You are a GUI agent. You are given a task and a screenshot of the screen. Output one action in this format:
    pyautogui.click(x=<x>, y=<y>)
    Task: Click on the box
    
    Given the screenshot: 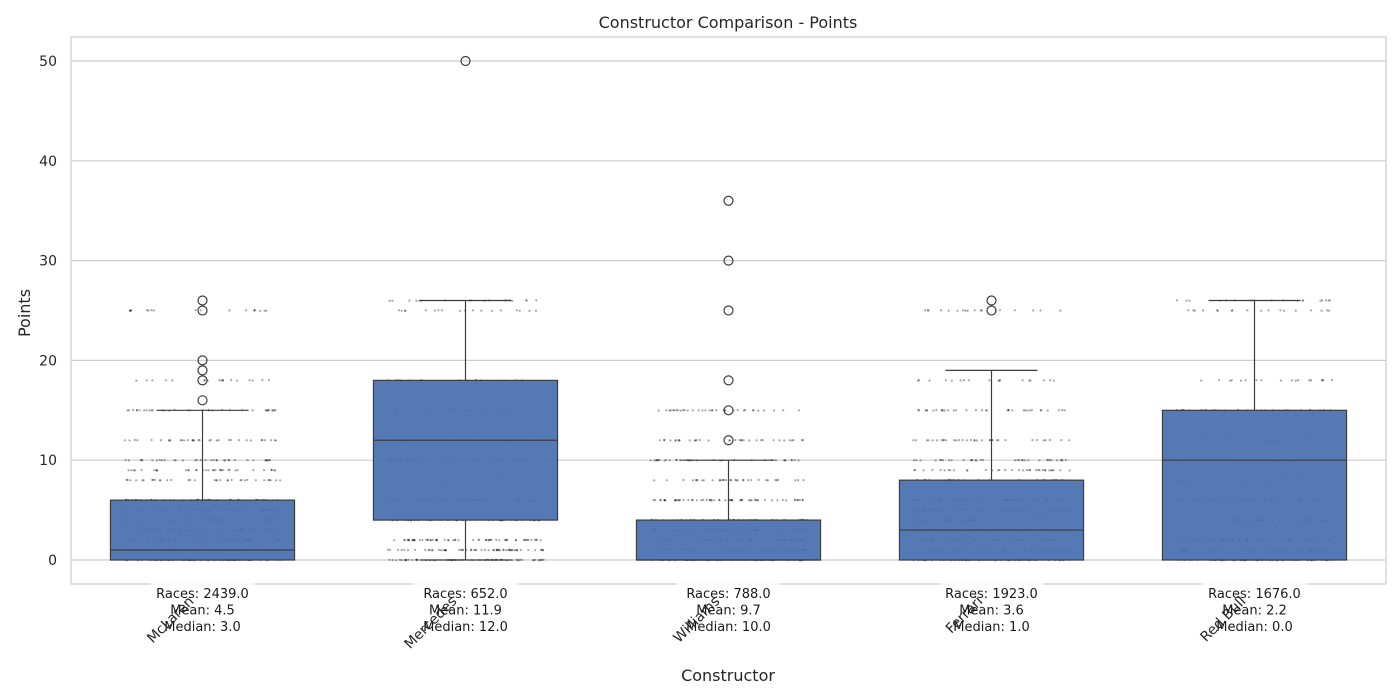 What is the action you would take?
    pyautogui.click(x=991, y=520)
    